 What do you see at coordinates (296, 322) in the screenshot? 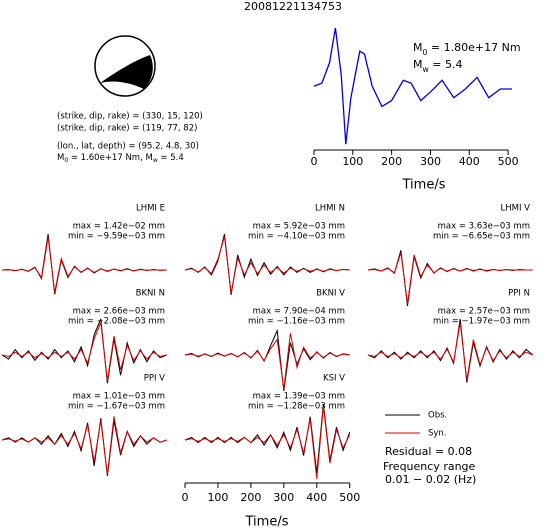
I see `min-label: min = −1.16e−03 mm` at bounding box center [296, 322].